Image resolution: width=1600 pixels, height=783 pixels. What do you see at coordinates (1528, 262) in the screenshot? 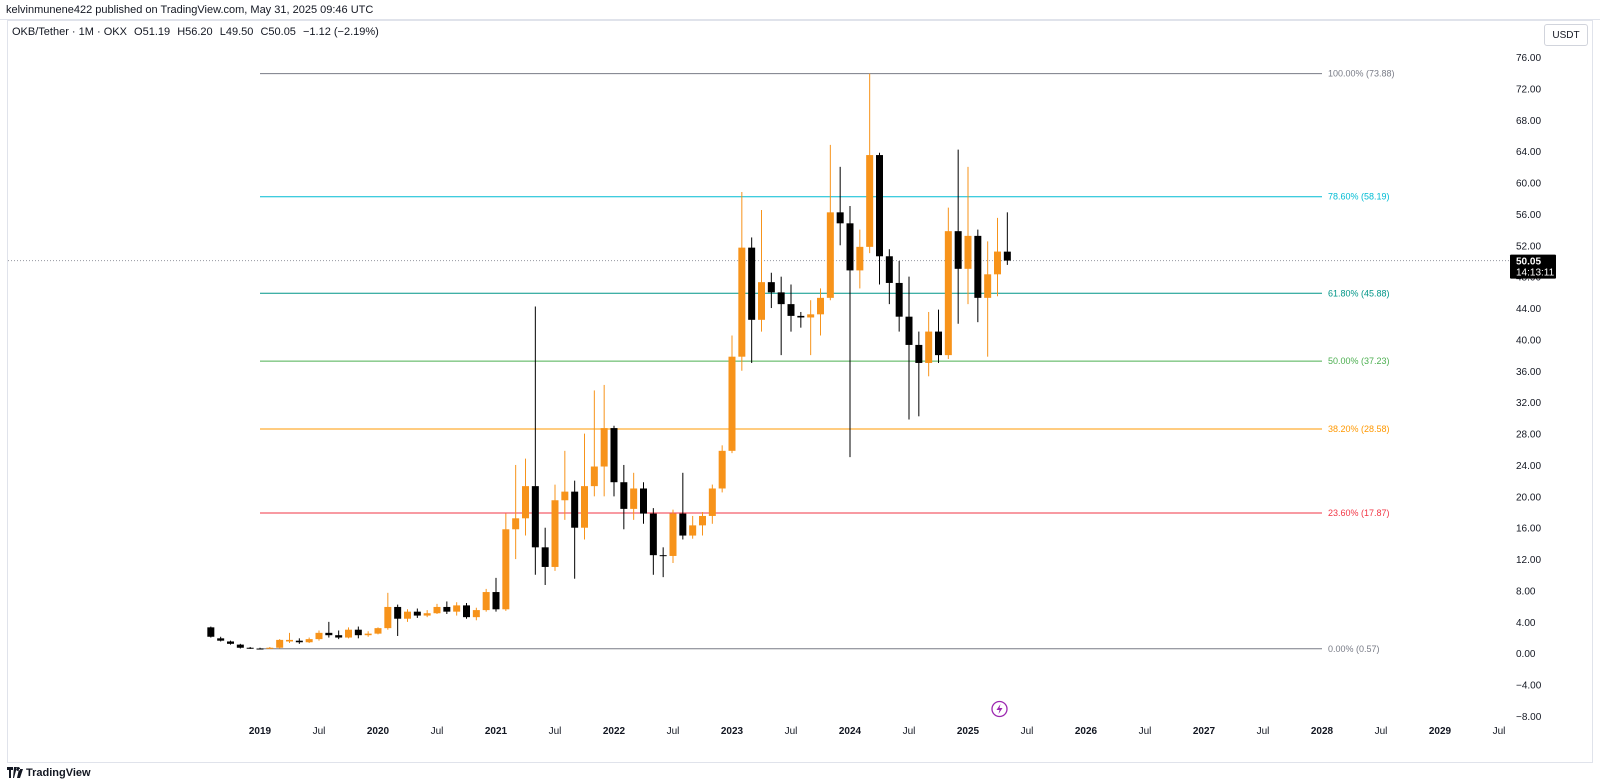
I see `price-tag-value: 50.05` at bounding box center [1528, 262].